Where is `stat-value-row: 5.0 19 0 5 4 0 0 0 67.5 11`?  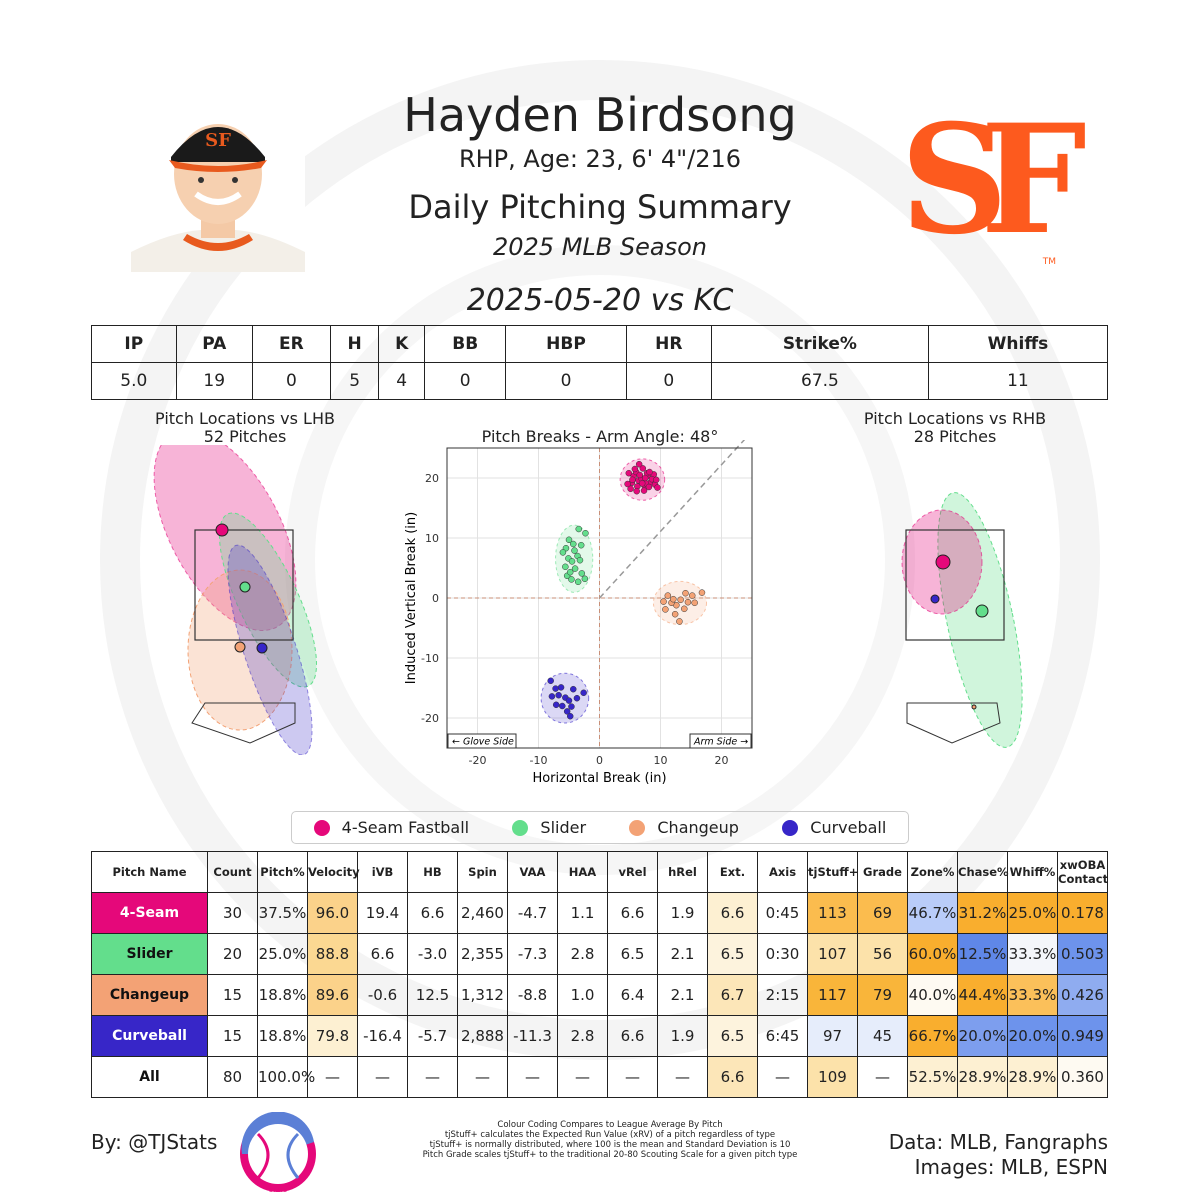
stat-value-row: 5.0 19 0 5 4 0 0 0 67.5 11 is located at coordinates (600, 381).